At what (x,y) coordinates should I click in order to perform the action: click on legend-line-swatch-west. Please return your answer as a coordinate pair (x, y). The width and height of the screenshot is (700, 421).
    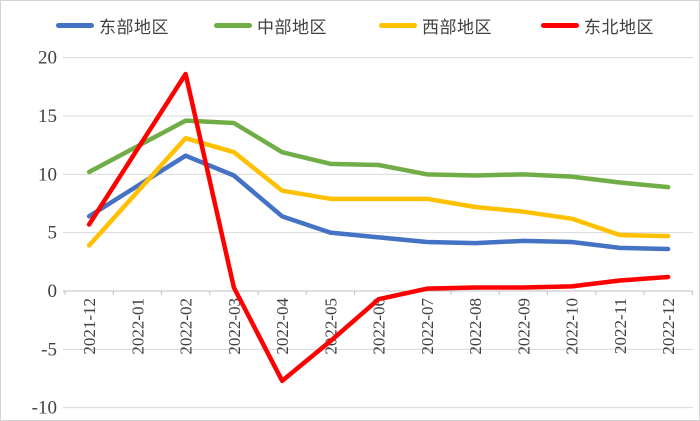
    Looking at the image, I should click on (398, 25).